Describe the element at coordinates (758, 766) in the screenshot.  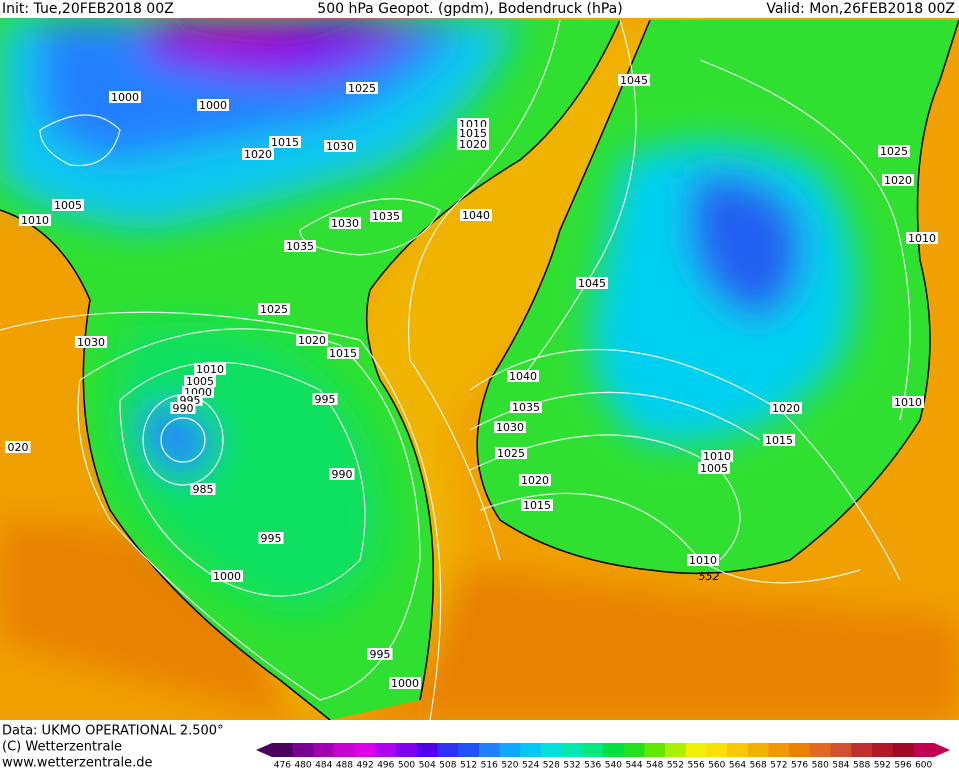
I see `colorbar-tick-label: 568` at that location.